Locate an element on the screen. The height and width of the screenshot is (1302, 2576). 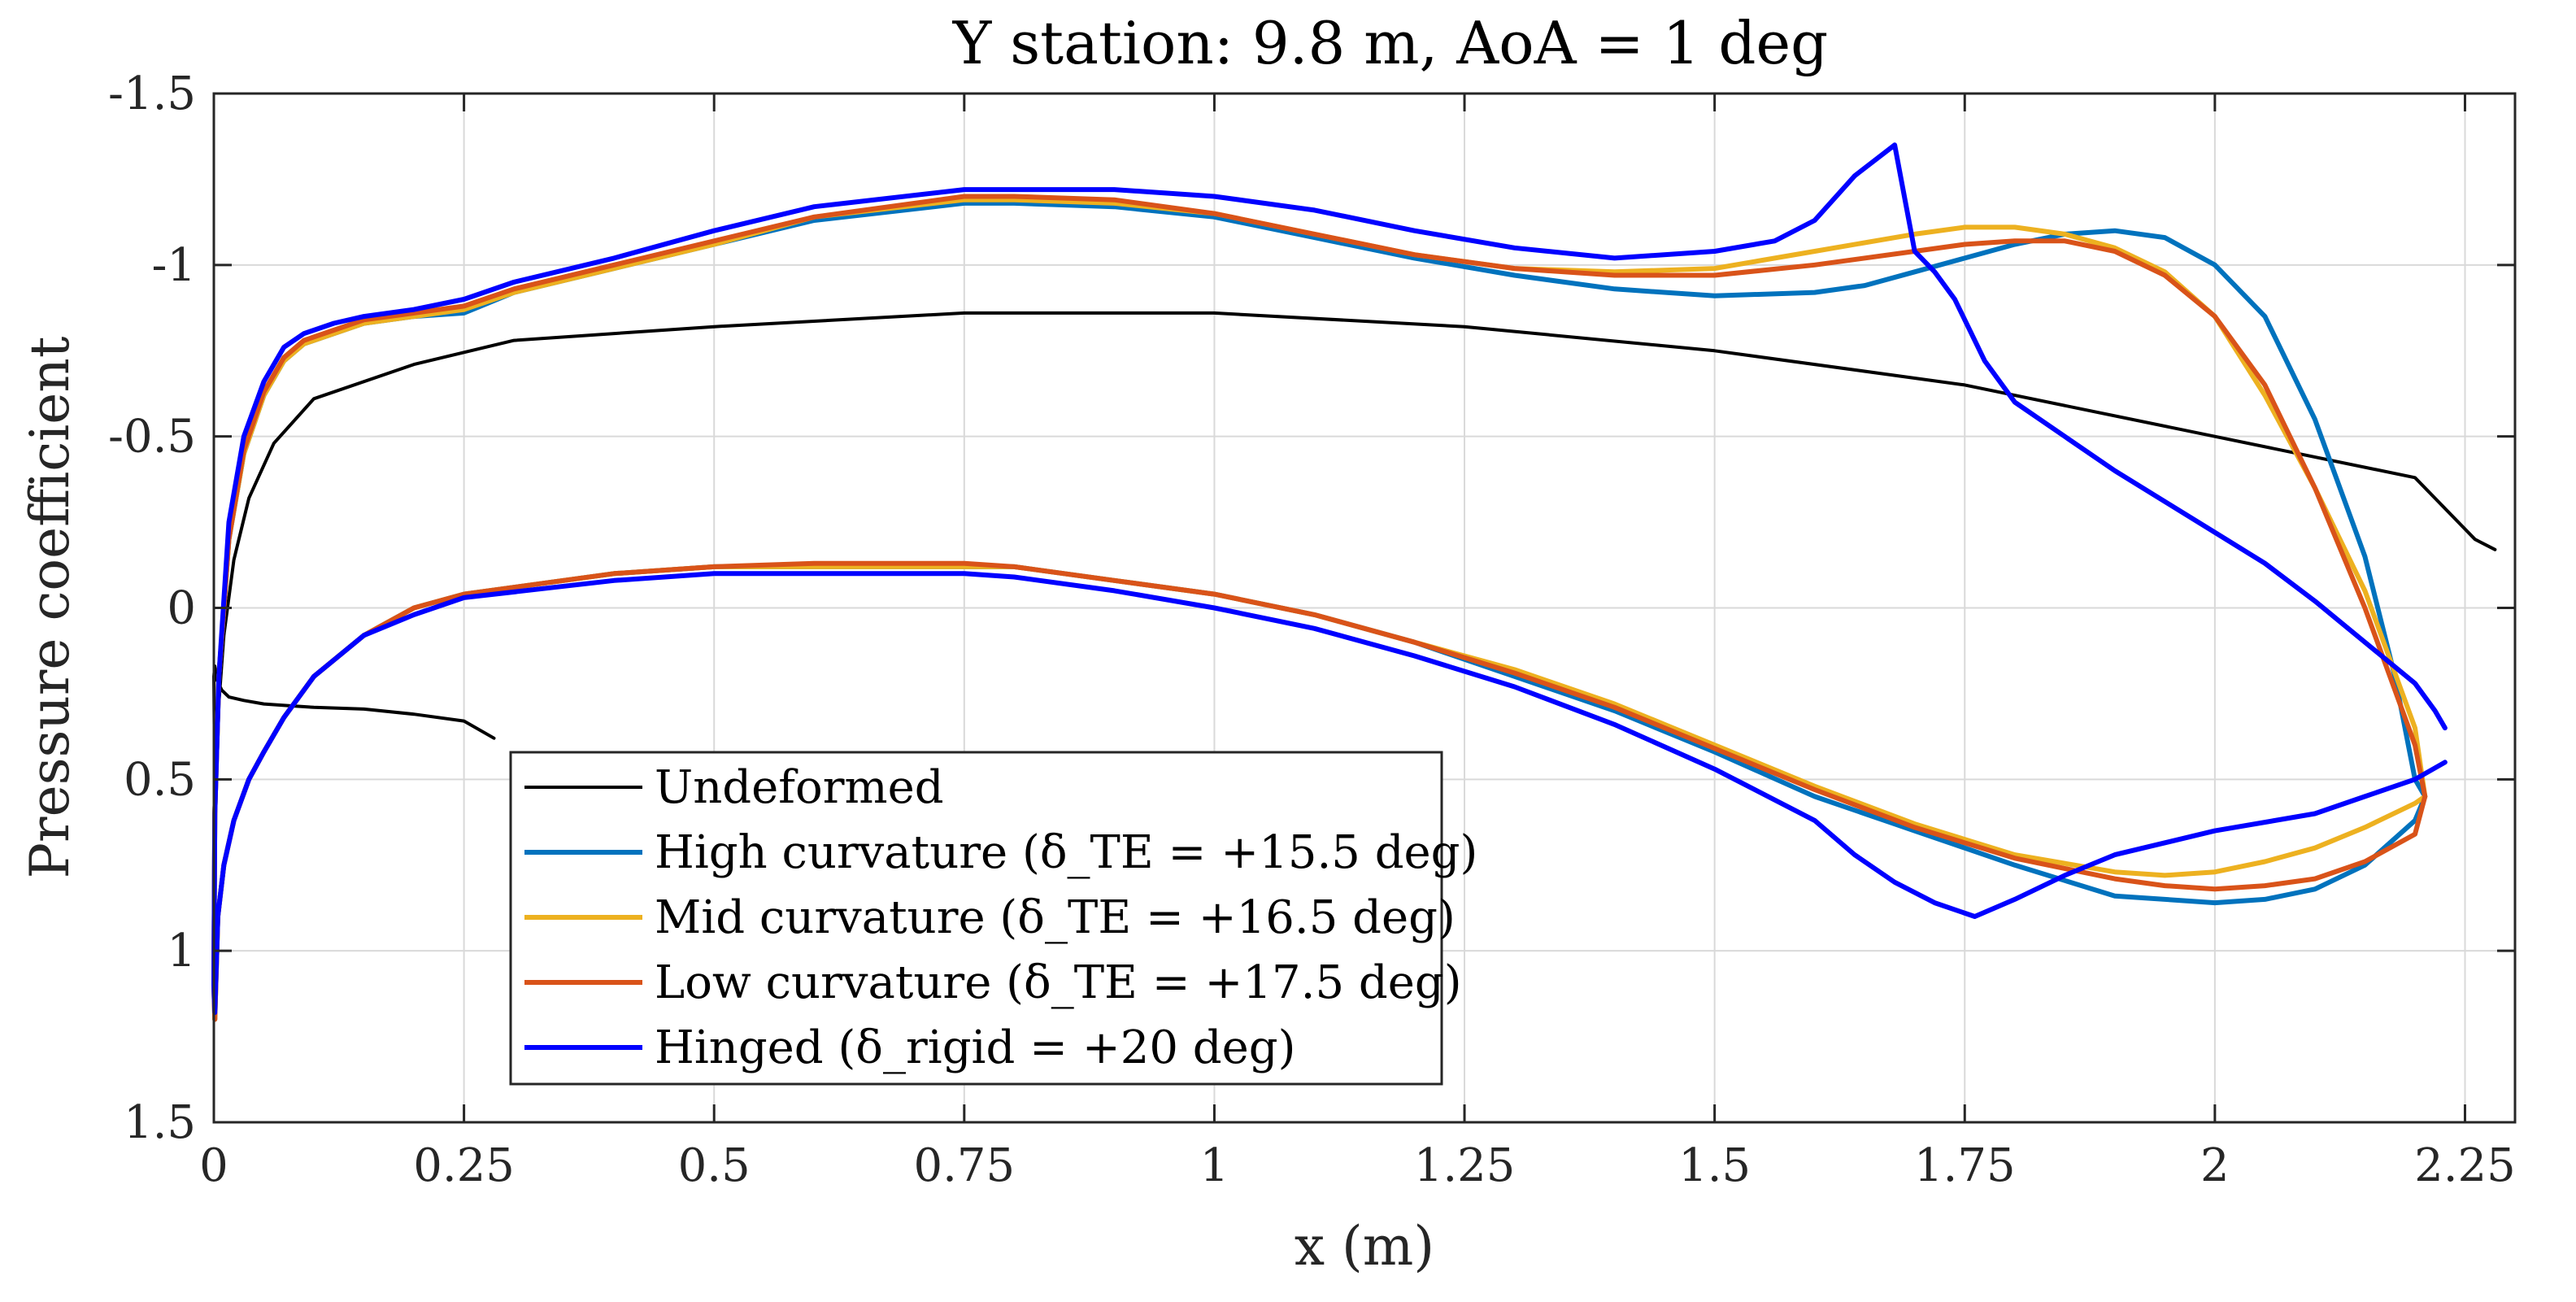
legend-box is located at coordinates (976, 918).